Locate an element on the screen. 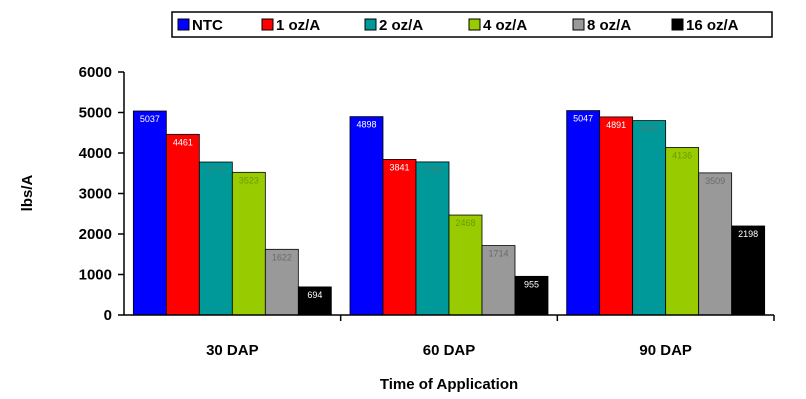 The height and width of the screenshot is (399, 806). y-tick-label: 4000 is located at coordinates (95, 153).